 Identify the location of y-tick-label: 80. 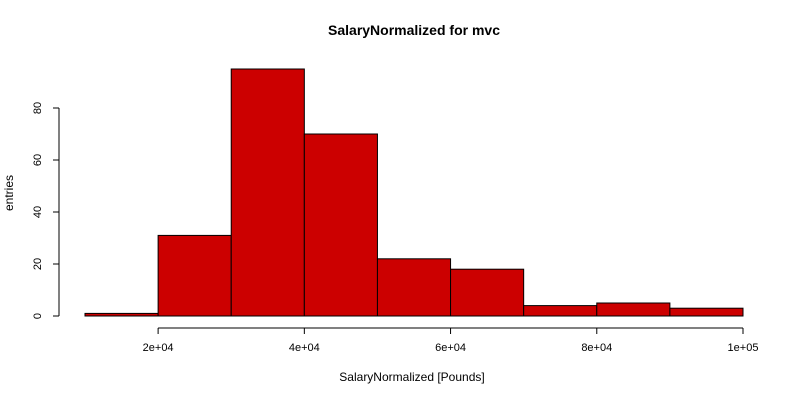
(38, 108).